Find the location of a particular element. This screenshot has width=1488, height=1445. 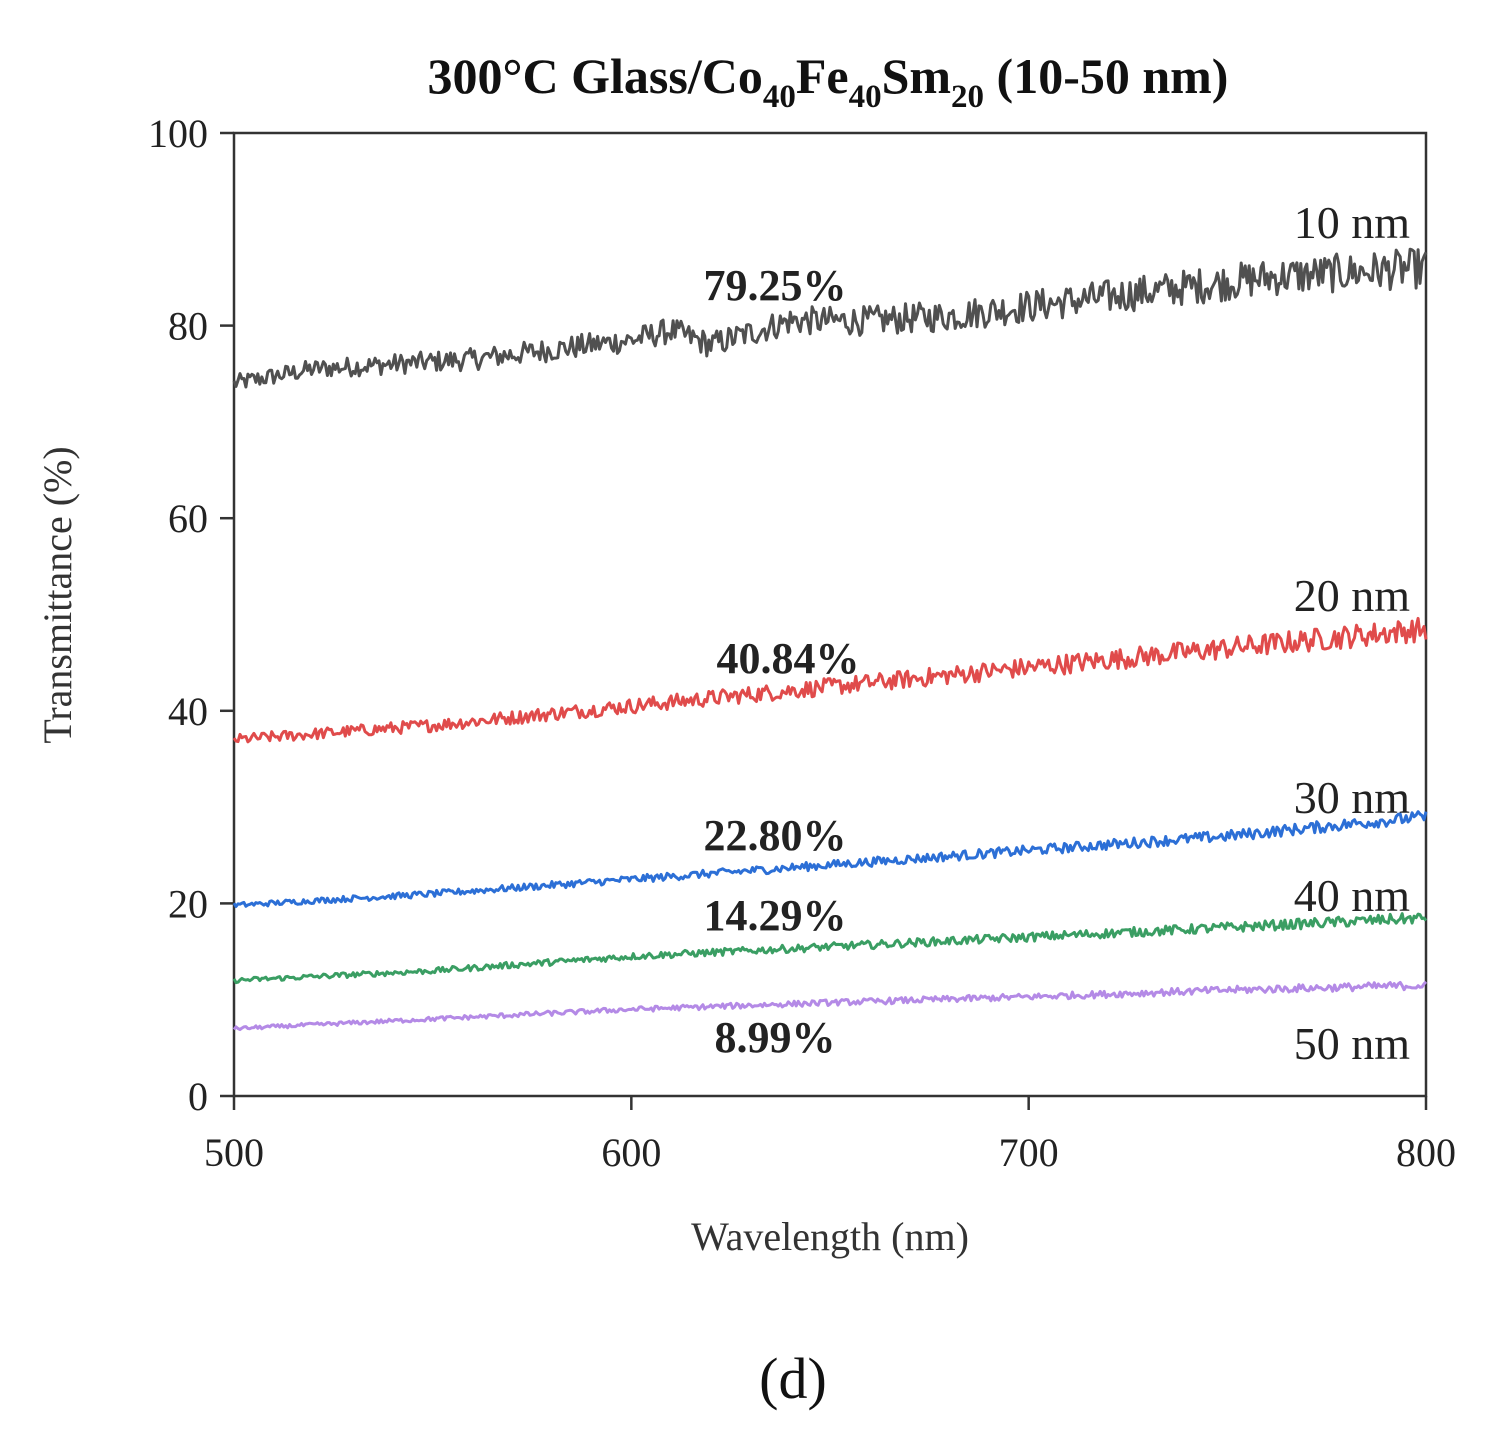

title-sub-sm: 20 is located at coordinates (967, 97).